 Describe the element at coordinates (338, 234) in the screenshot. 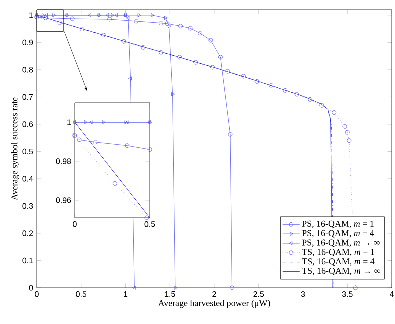

I see `legend-label: PS, 16-QAM, m = 4` at that location.